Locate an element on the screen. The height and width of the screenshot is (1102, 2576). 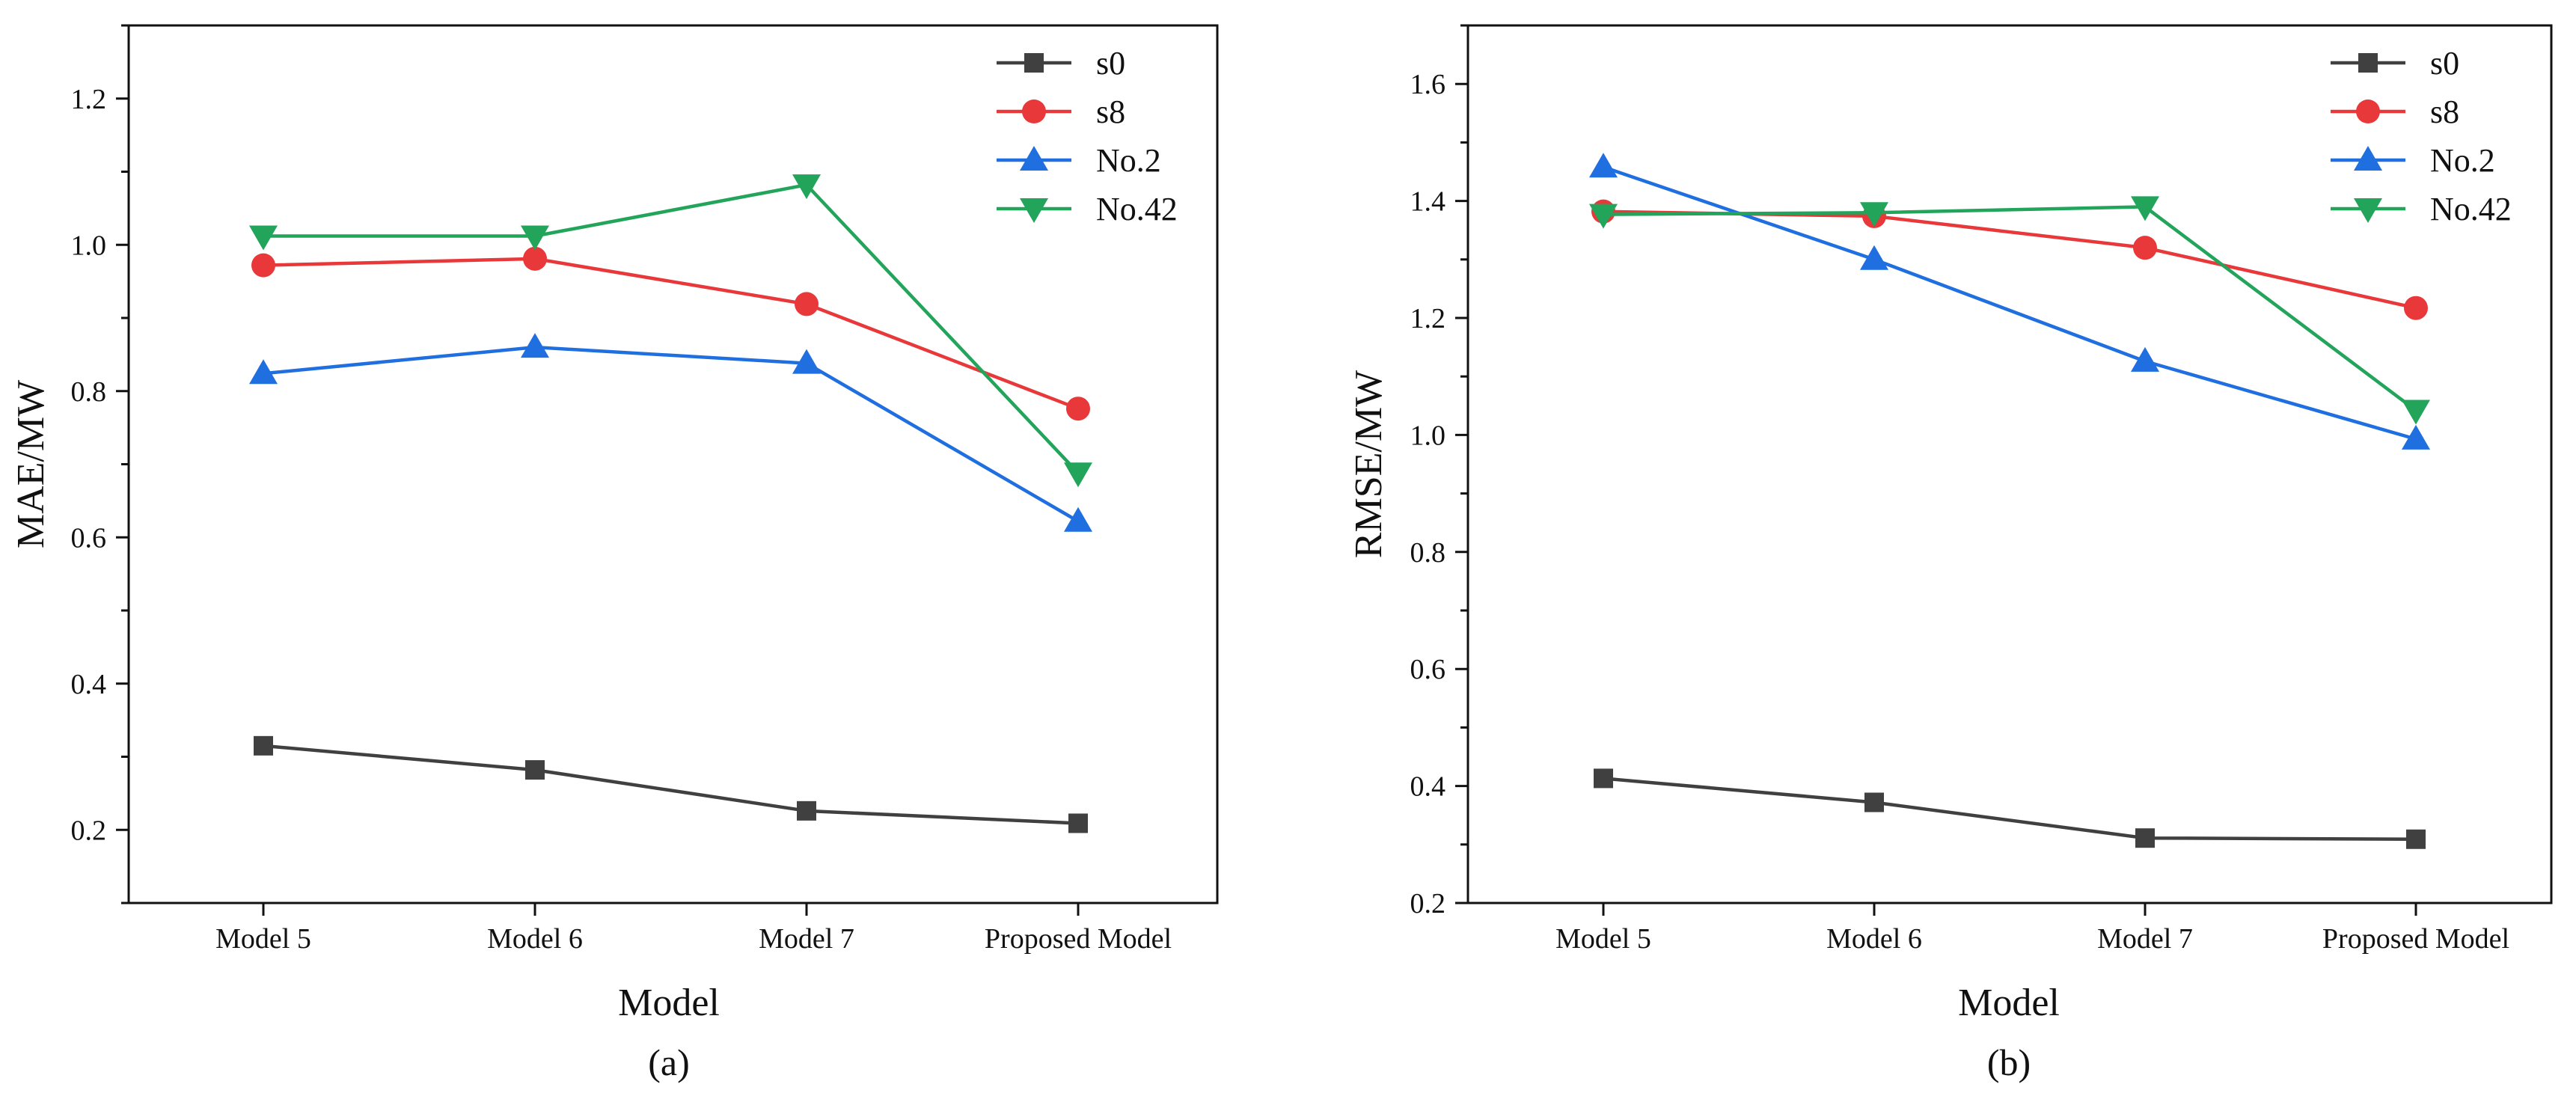
panel-caption: (b) is located at coordinates (2009, 1062).